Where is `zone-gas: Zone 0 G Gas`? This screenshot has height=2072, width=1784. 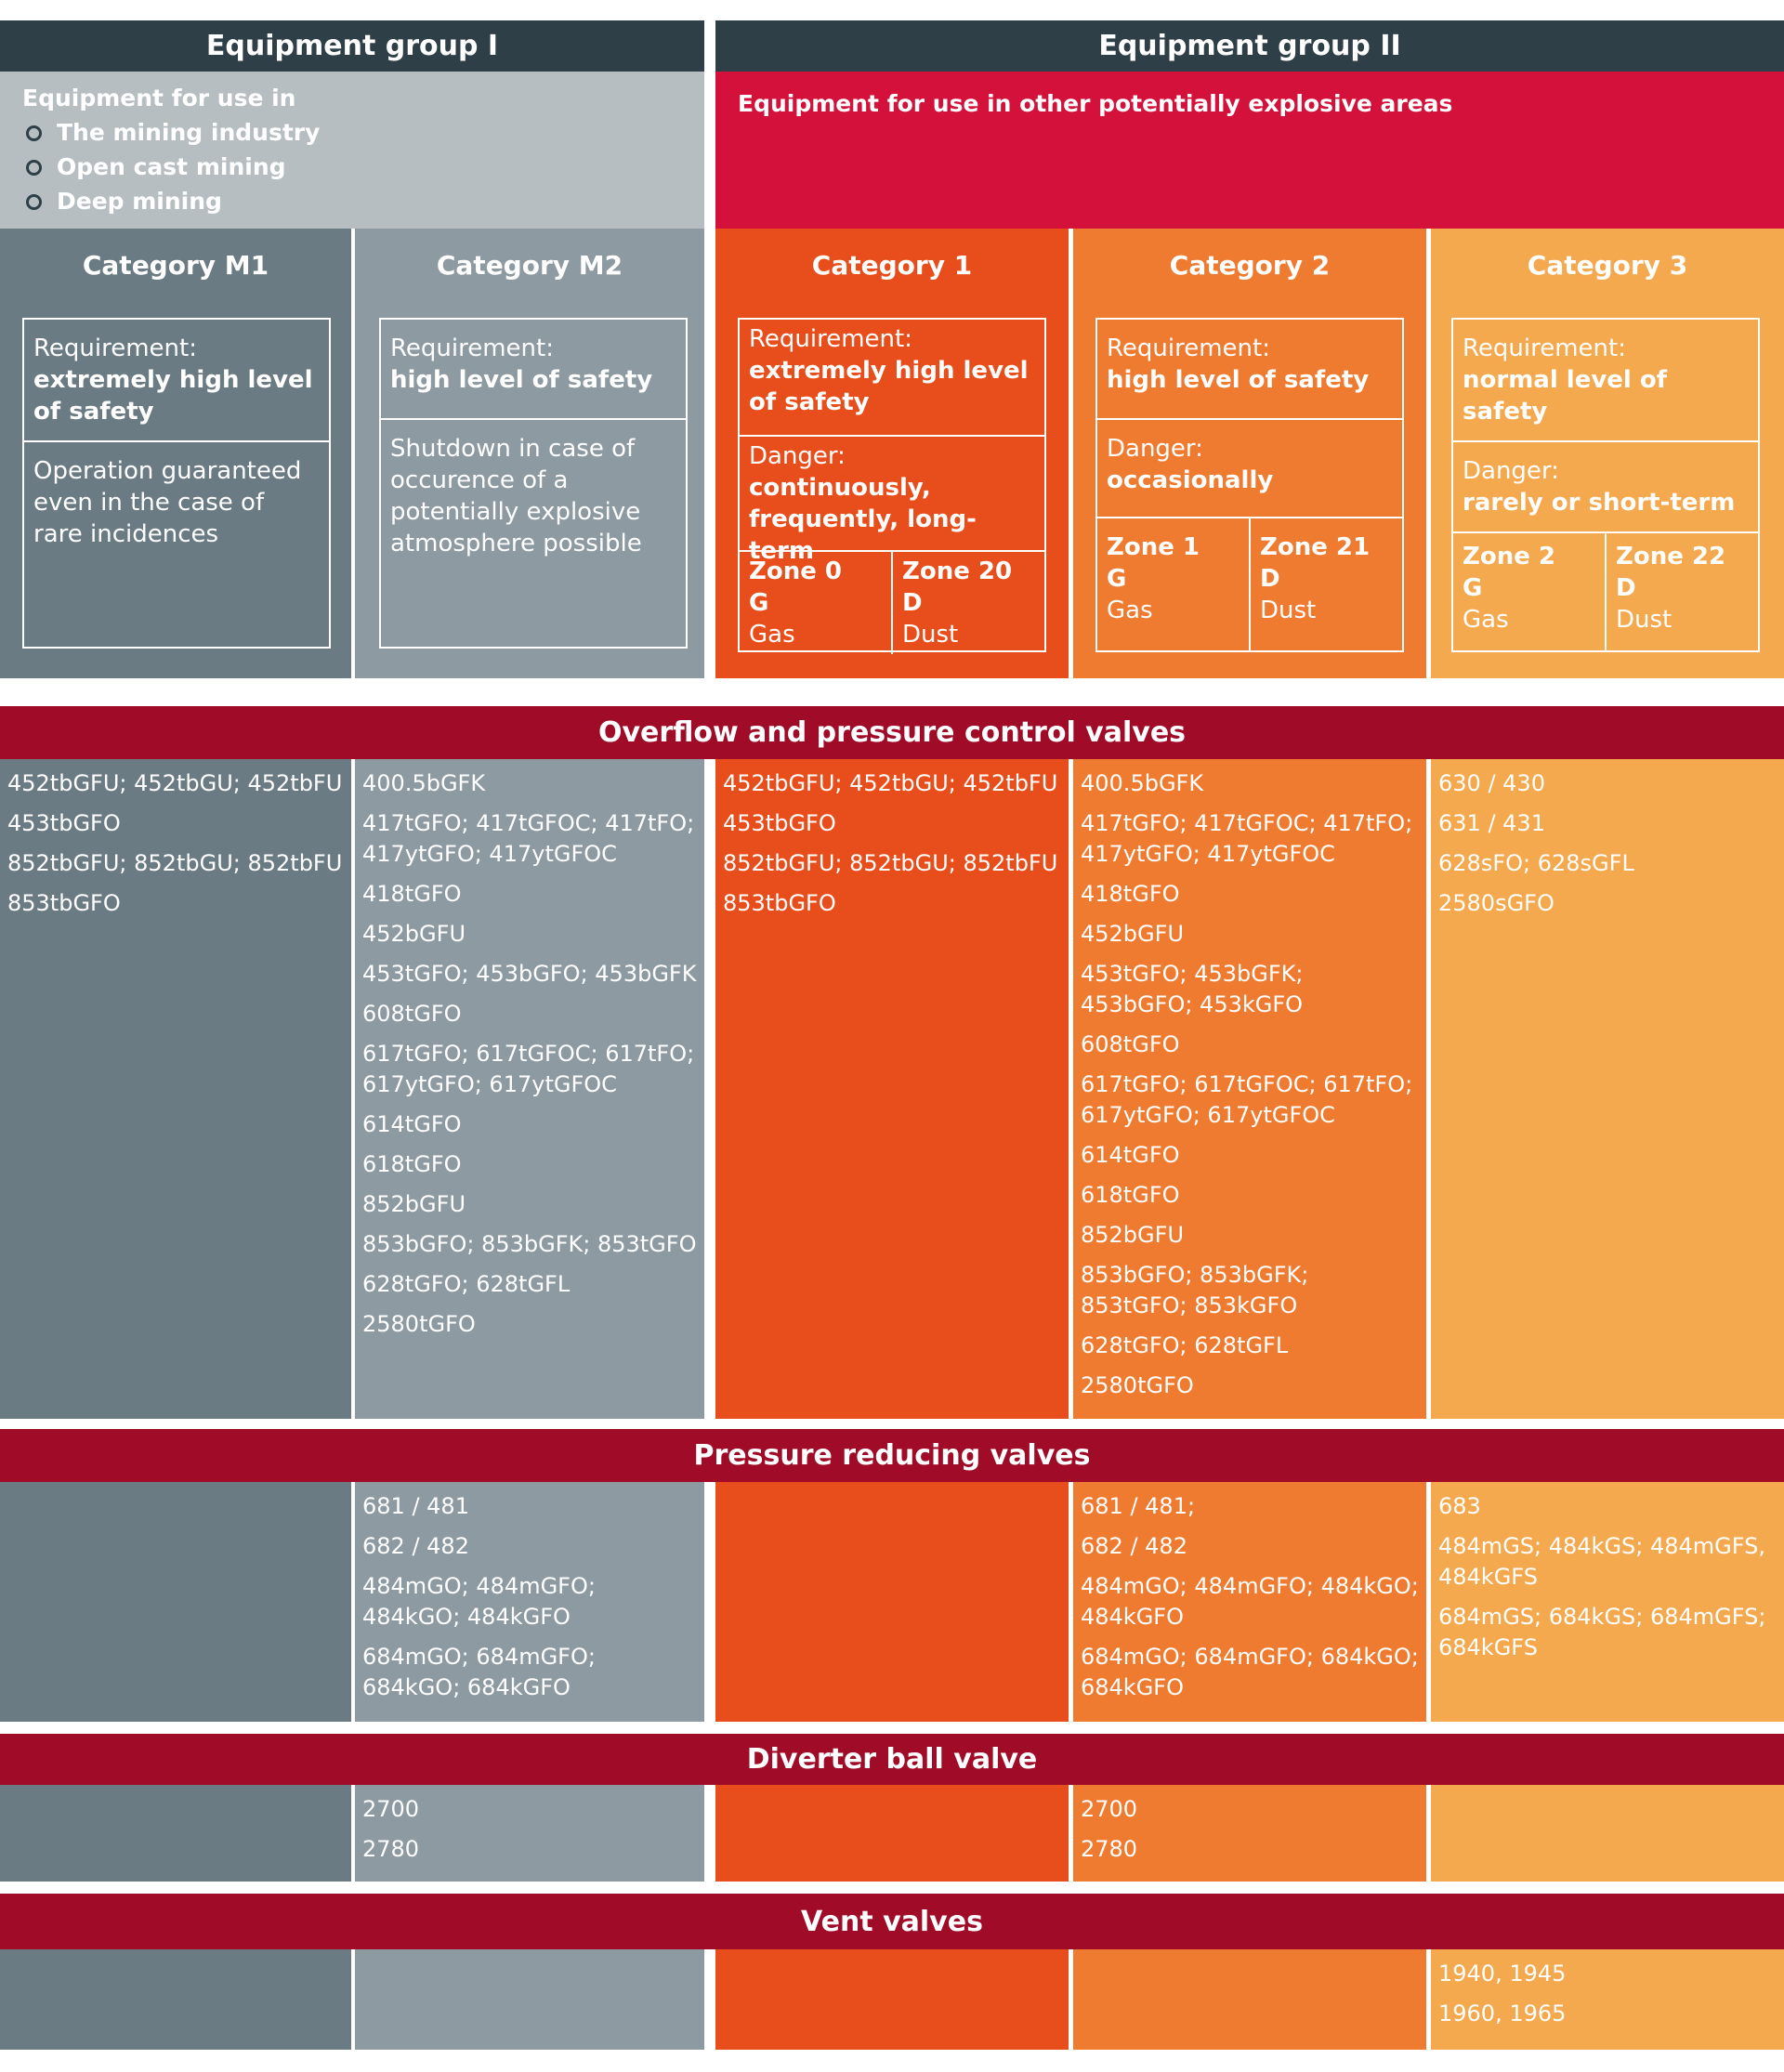 zone-gas: Zone 0 G Gas is located at coordinates (796, 603).